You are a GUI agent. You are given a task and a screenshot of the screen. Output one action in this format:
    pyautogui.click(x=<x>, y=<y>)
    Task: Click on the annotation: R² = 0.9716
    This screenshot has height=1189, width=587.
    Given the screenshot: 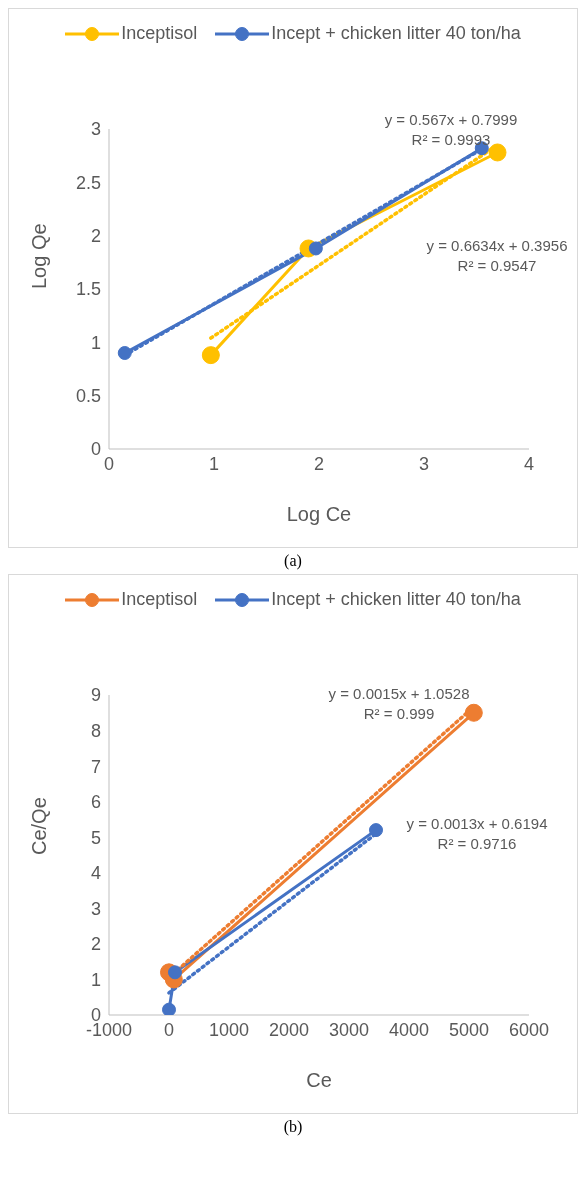 What is the action you would take?
    pyautogui.click(x=477, y=843)
    